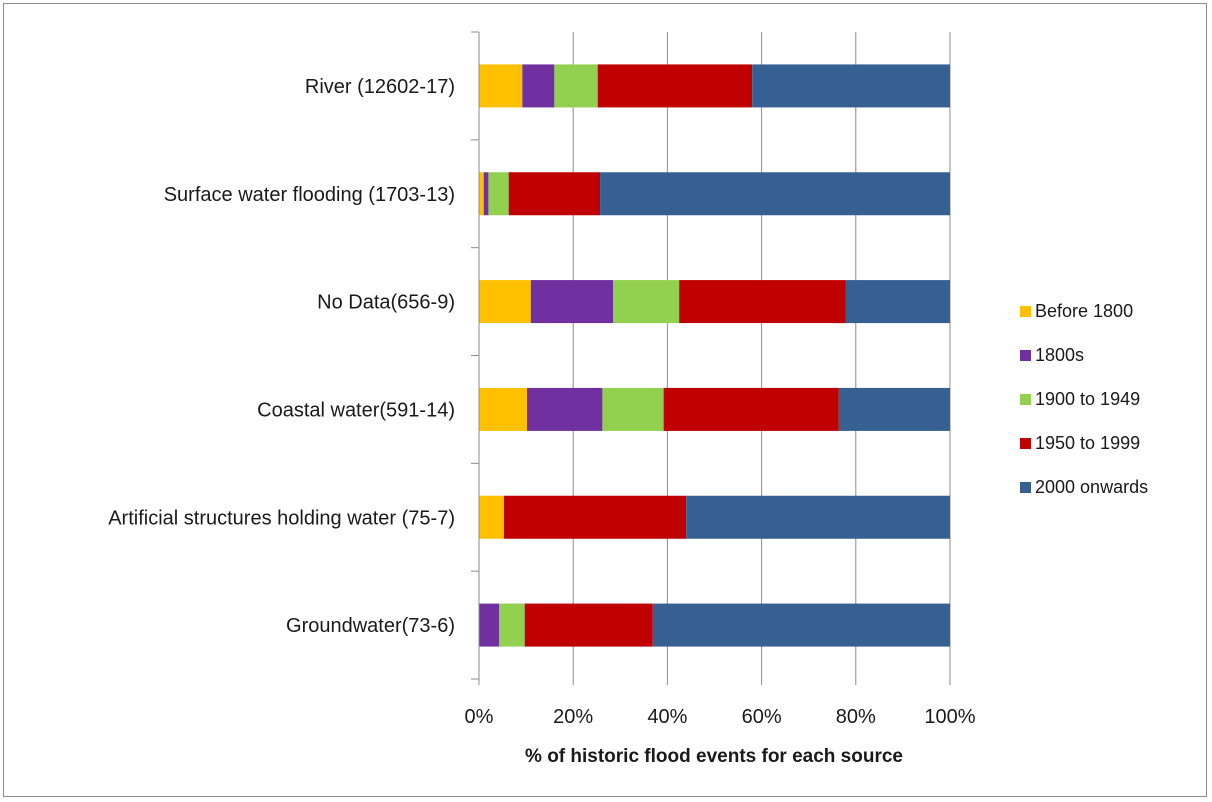  Describe the element at coordinates (856, 717) in the screenshot. I see `x-tick-label: 80%` at that location.